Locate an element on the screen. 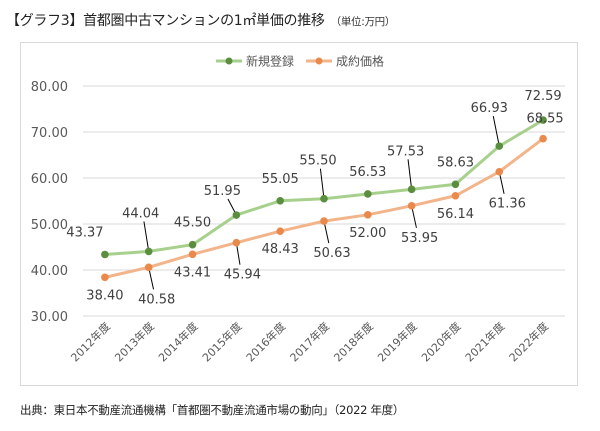  data-label: 40.58 is located at coordinates (156, 299).